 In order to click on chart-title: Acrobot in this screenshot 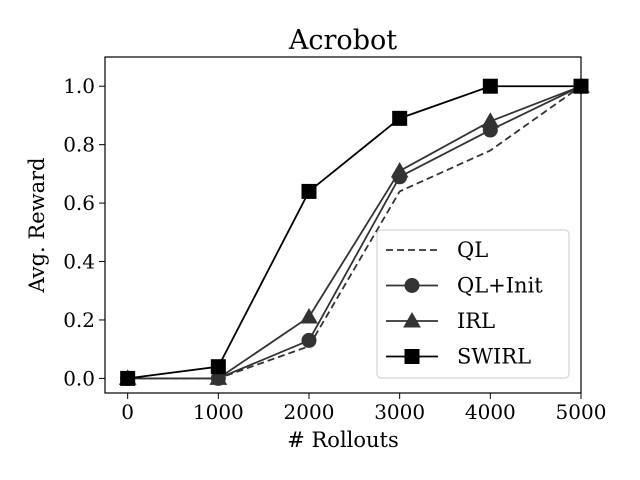, I will do `click(342, 40)`.